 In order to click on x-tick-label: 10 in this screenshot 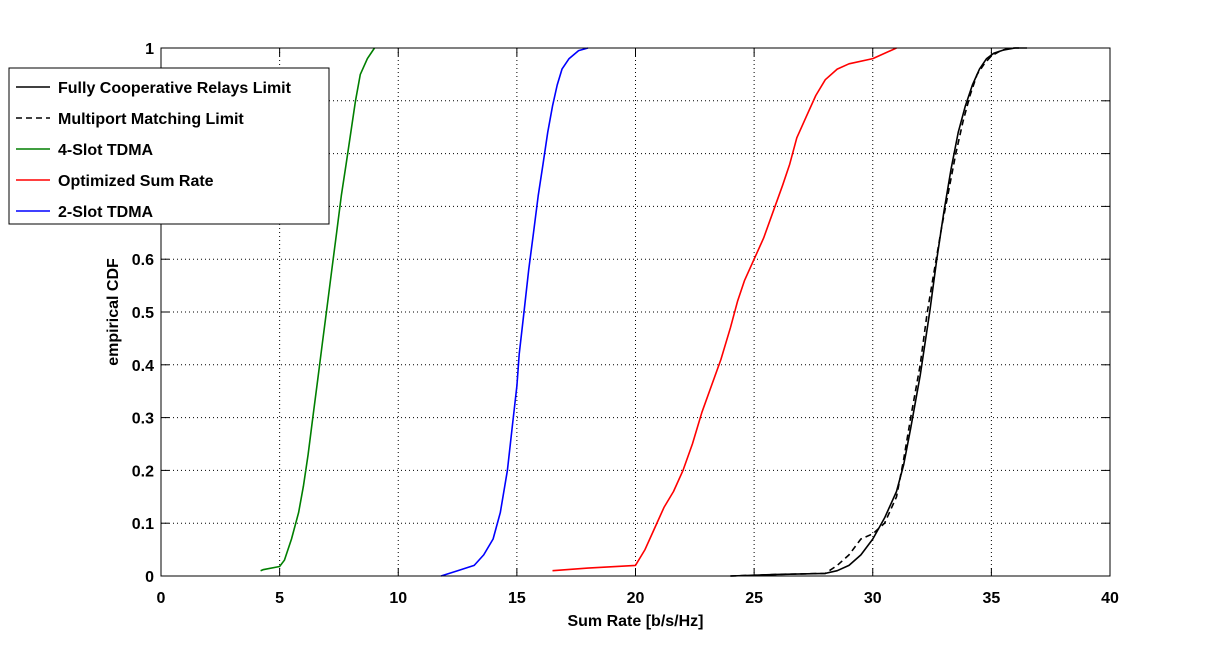, I will do `click(398, 598)`.